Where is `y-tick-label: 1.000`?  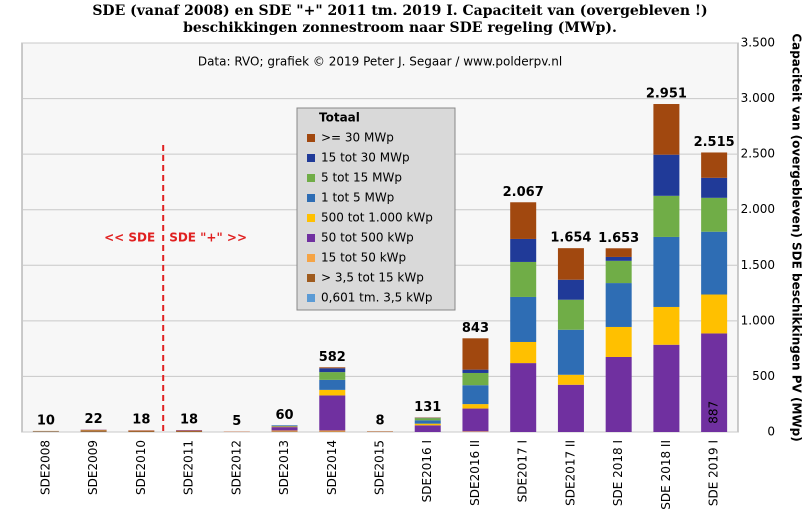 y-tick-label: 1.000 is located at coordinates (758, 320).